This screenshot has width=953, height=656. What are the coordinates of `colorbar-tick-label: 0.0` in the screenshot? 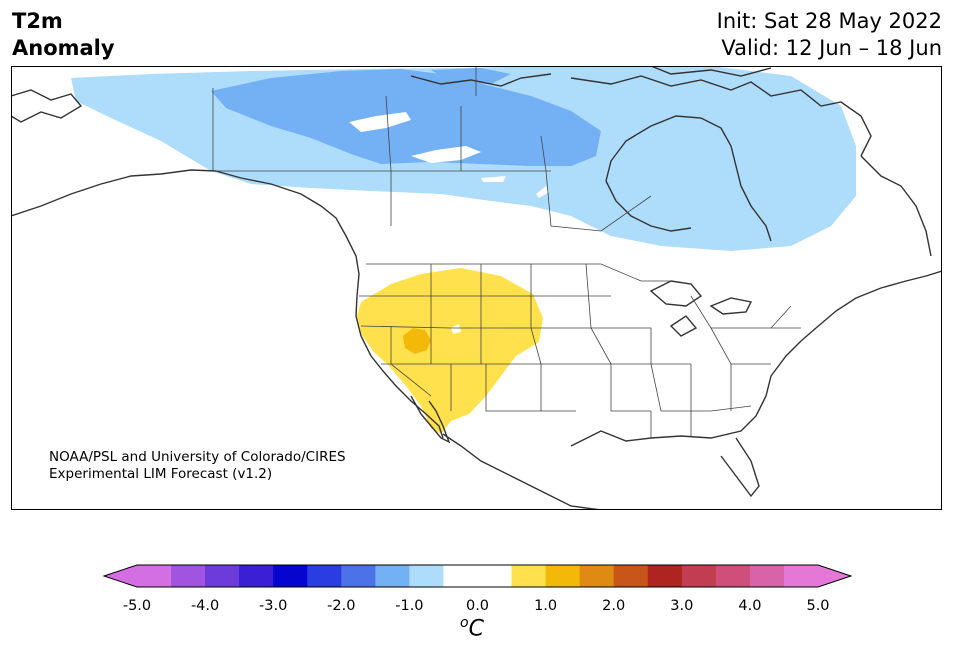 It's located at (477, 606).